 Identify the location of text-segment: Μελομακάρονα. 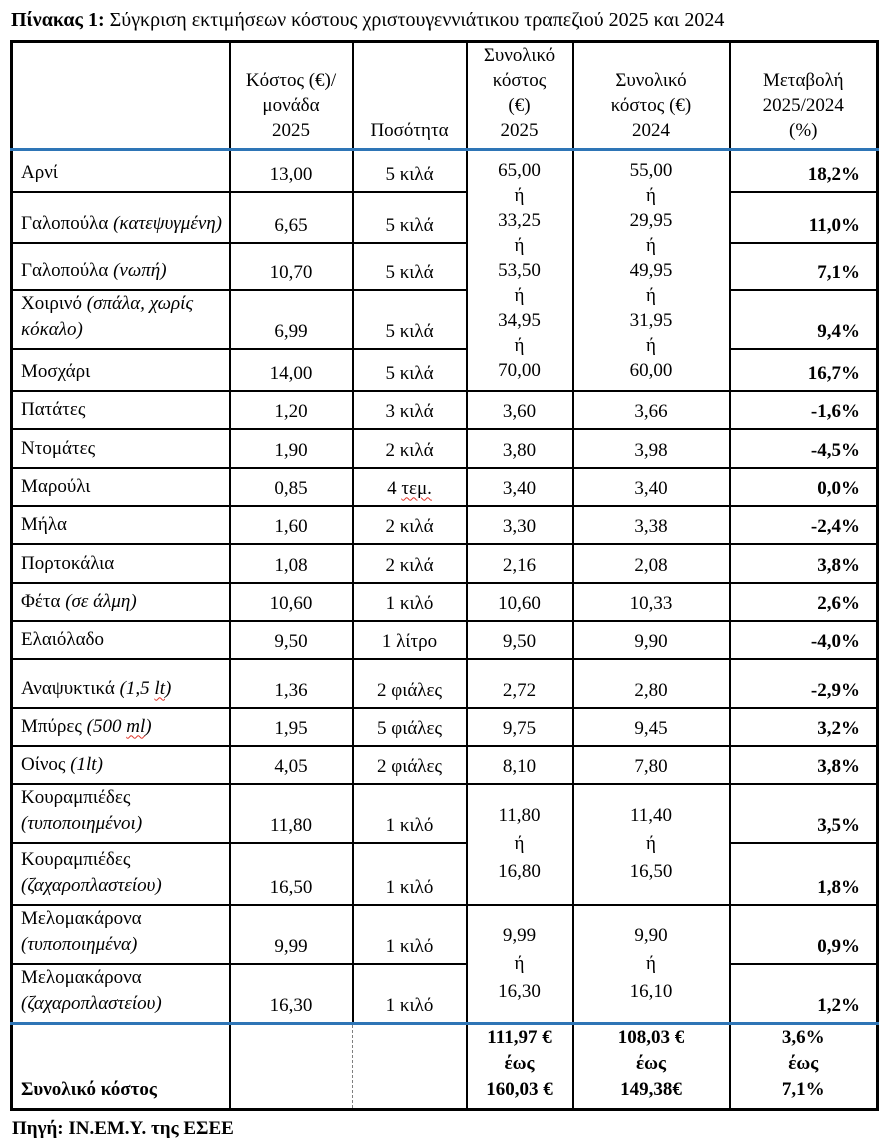
(81, 977).